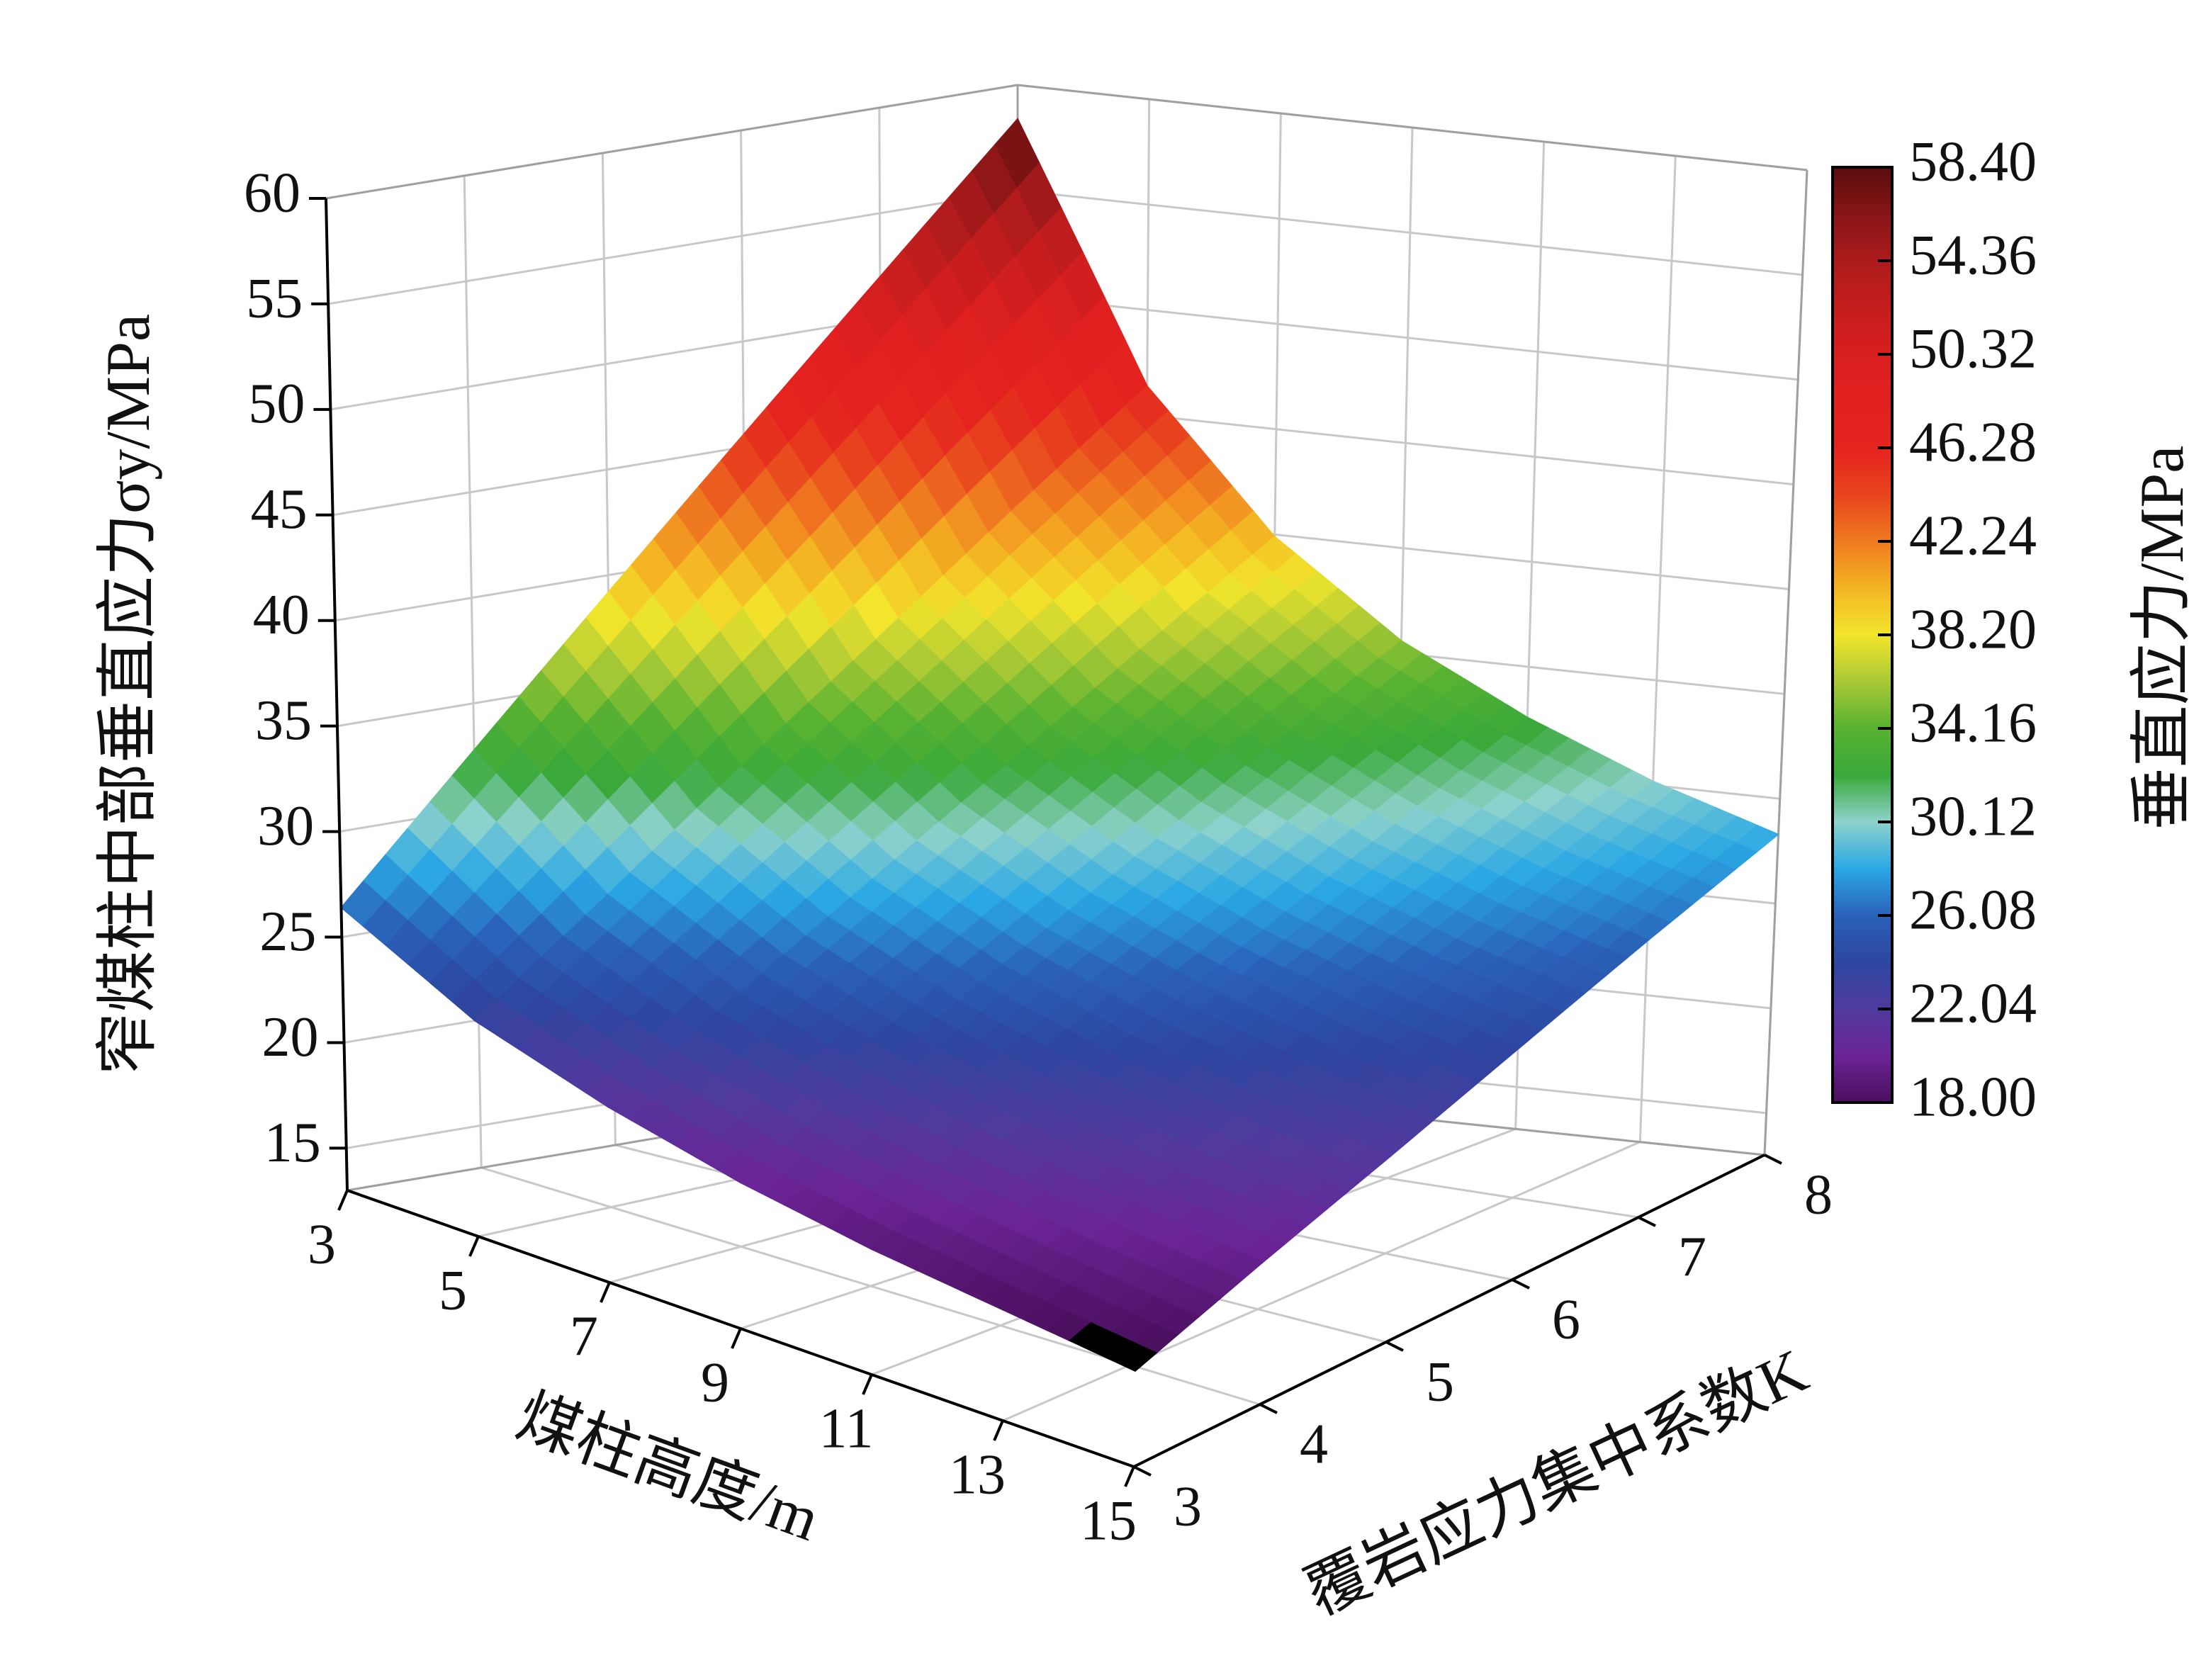  Describe the element at coordinates (1973, 1097) in the screenshot. I see `colorbar-tick-label: 18.00` at that location.